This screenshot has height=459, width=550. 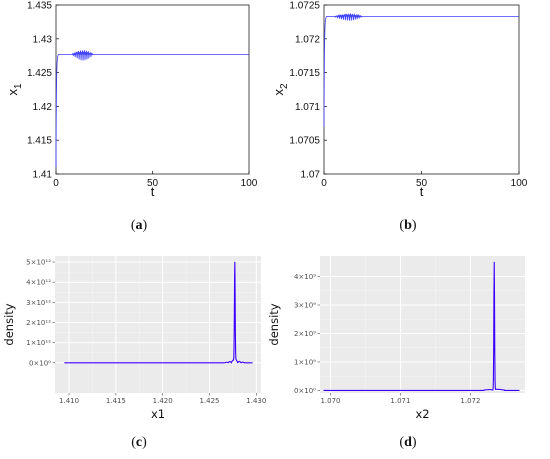 I want to click on y-tick-label: 1.42, so click(x=43, y=107).